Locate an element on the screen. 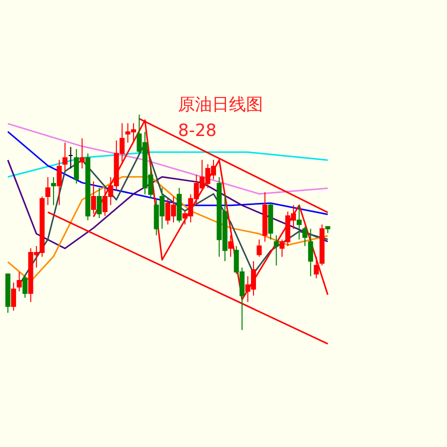 This screenshot has height=447, width=447. chart-title: 原油日线图 is located at coordinates (220, 105).